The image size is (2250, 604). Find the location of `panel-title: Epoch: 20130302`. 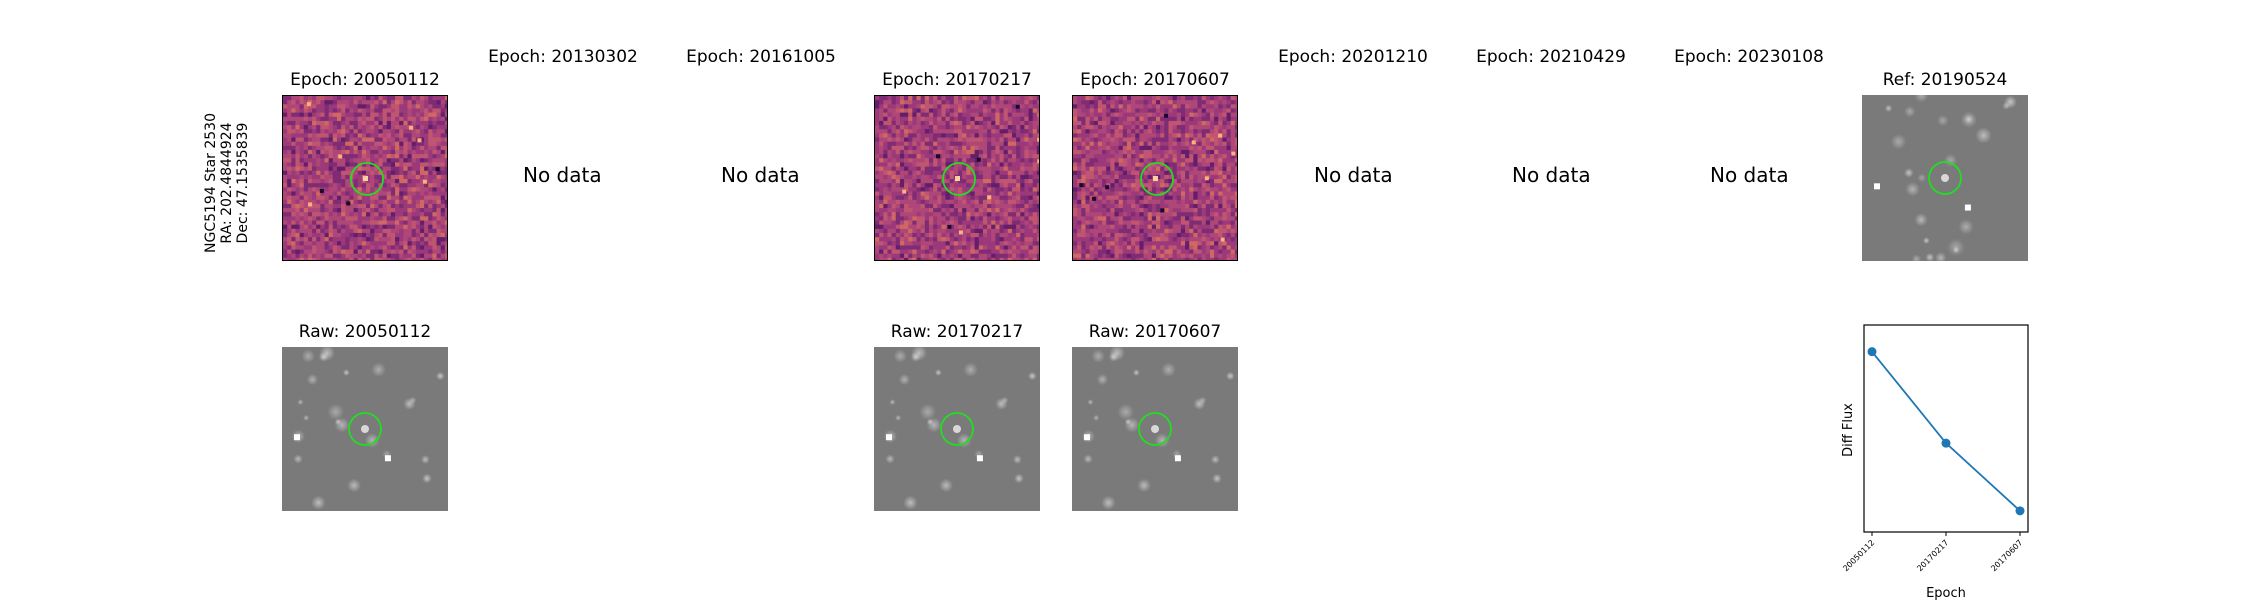

panel-title: Epoch: 20130302 is located at coordinates (563, 57).